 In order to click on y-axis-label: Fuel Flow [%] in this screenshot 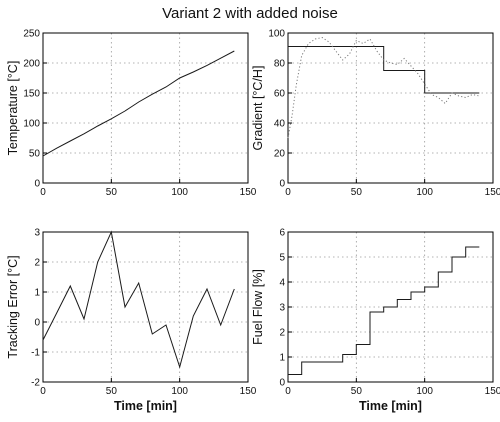, I will do `click(258, 307)`.